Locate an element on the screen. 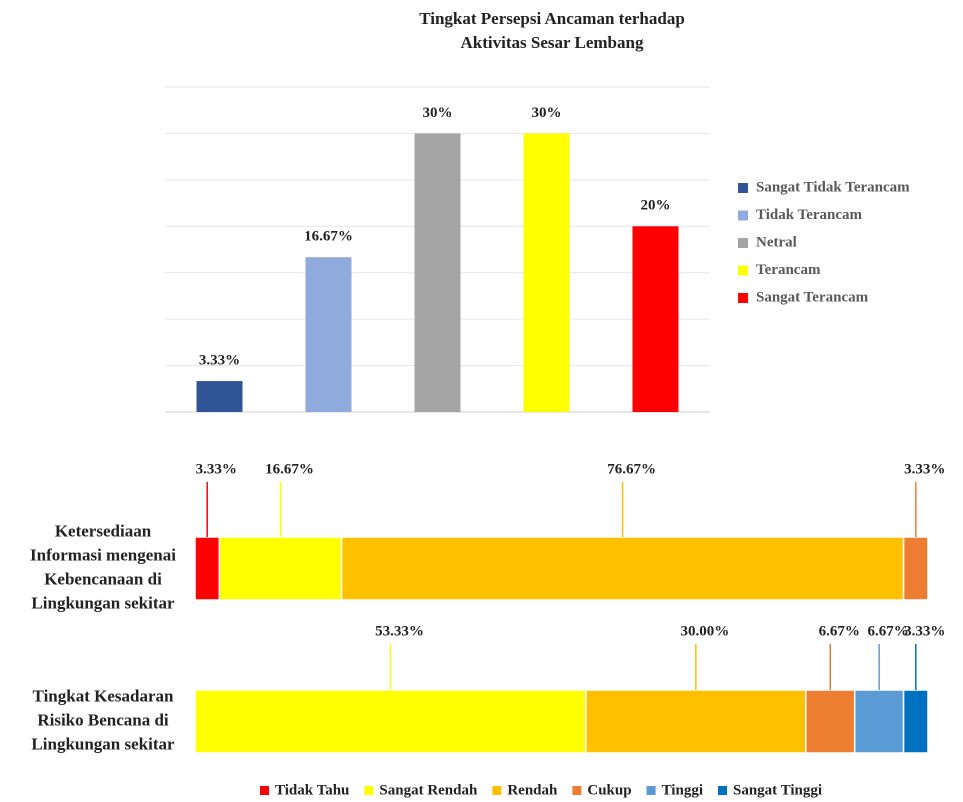  legend-label: Rendah is located at coordinates (532, 790).